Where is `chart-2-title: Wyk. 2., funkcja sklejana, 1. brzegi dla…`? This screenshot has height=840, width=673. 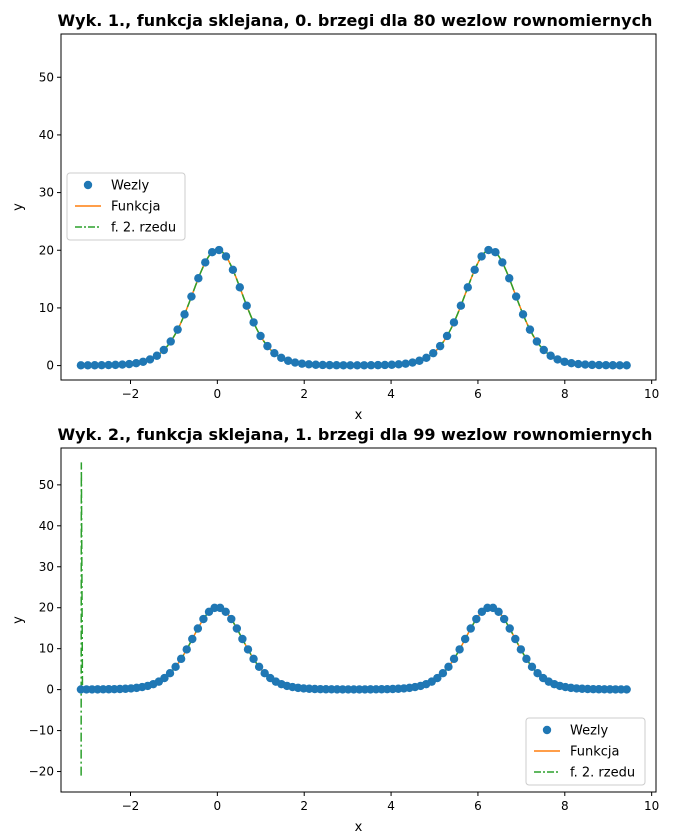 chart-2-title: Wyk. 2., funkcja sklejana, 1. brzegi dla… is located at coordinates (355, 434).